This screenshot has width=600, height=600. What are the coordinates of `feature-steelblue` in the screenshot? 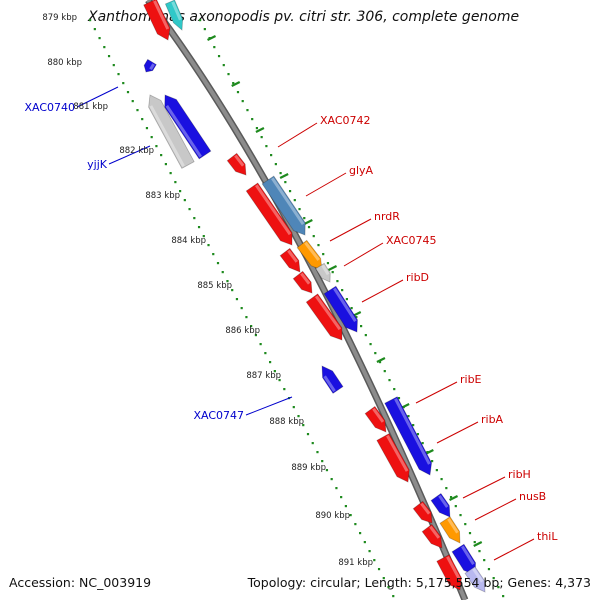 It's located at (286, 207).